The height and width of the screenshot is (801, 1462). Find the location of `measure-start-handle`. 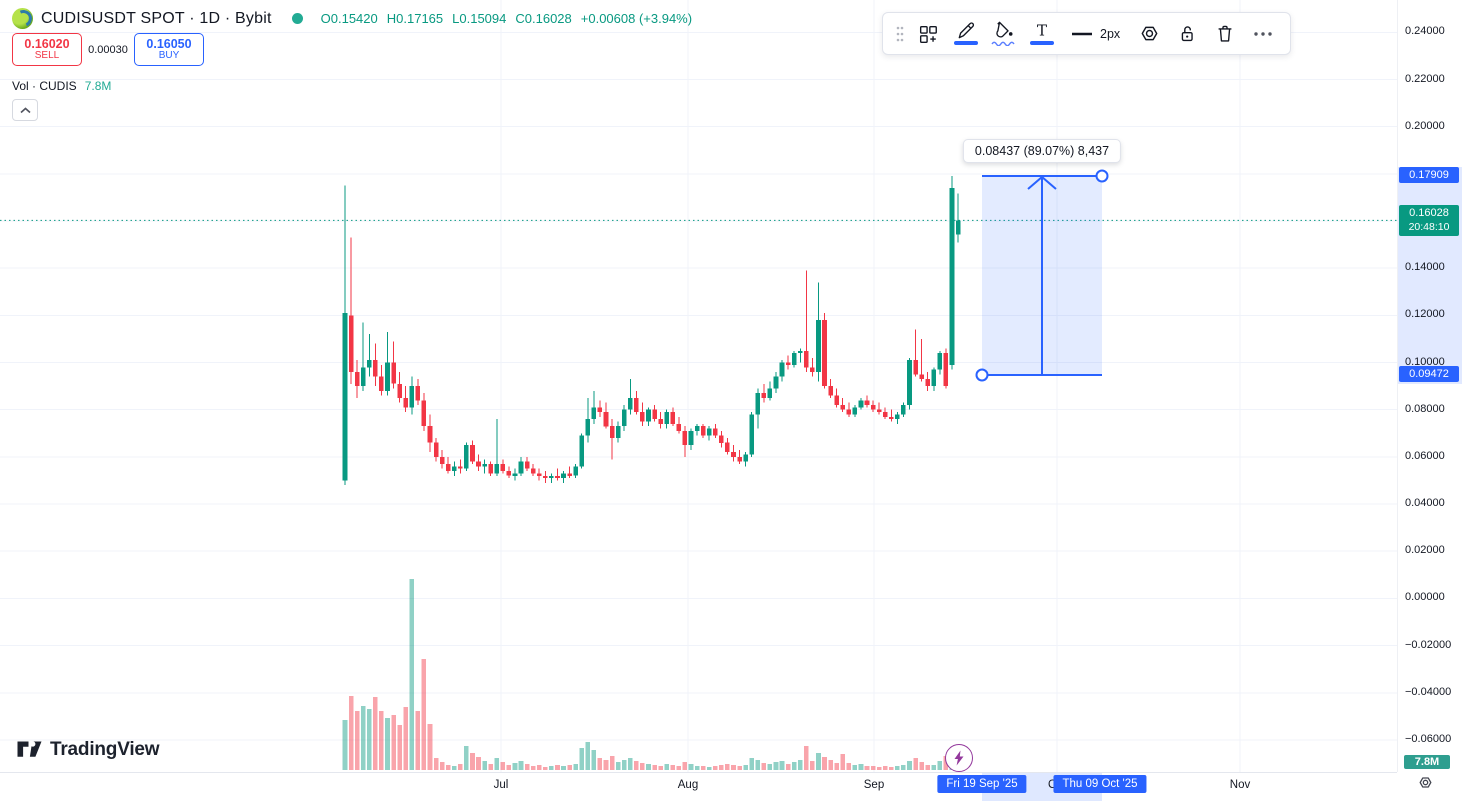

measure-start-handle is located at coordinates (982, 375).